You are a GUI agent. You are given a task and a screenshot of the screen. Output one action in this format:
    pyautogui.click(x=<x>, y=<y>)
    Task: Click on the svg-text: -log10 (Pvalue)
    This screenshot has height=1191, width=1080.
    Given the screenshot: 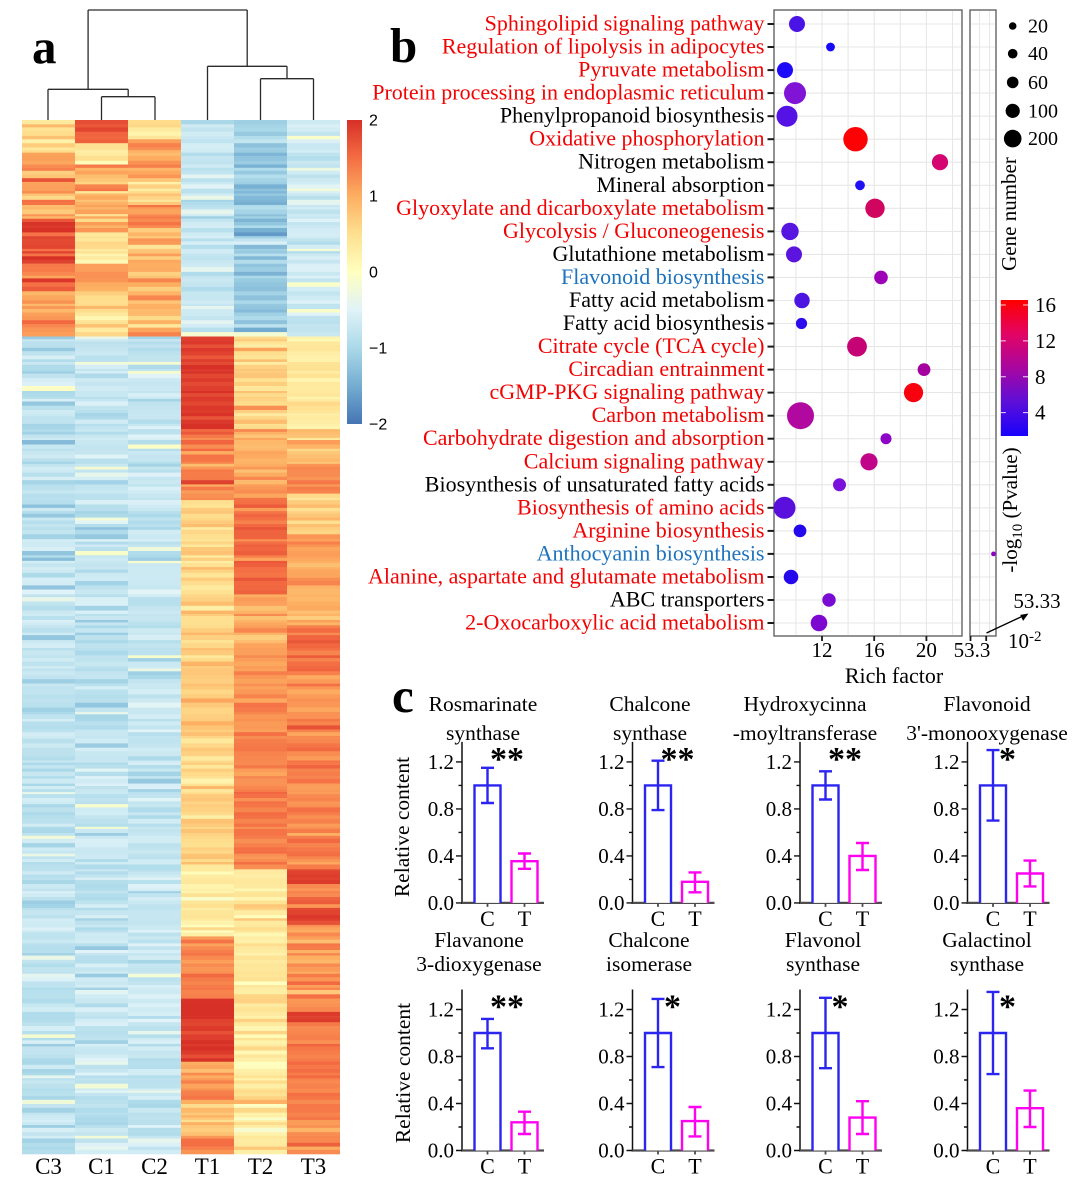 What is the action you would take?
    pyautogui.click(x=1012, y=509)
    